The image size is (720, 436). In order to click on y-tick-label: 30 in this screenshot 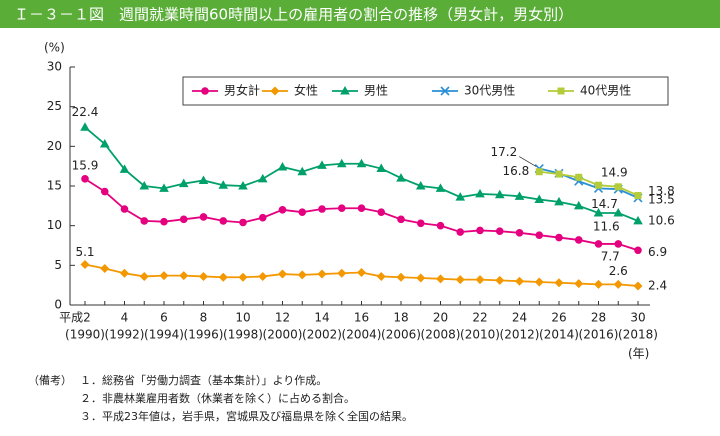, I will do `click(54, 67)`.